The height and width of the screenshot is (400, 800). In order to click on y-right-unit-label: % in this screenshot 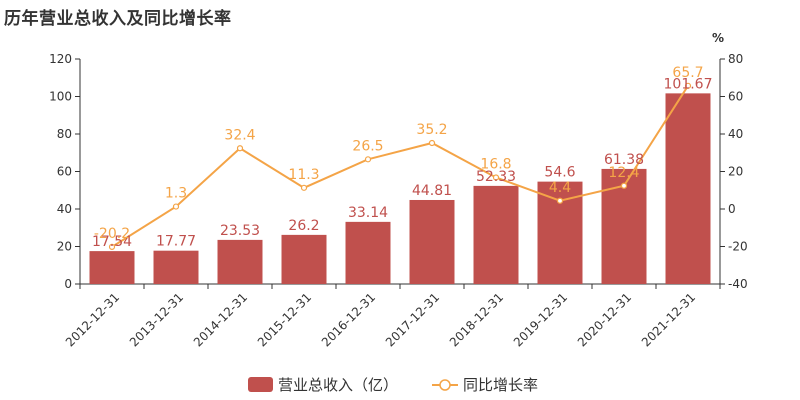, I will do `click(718, 38)`.